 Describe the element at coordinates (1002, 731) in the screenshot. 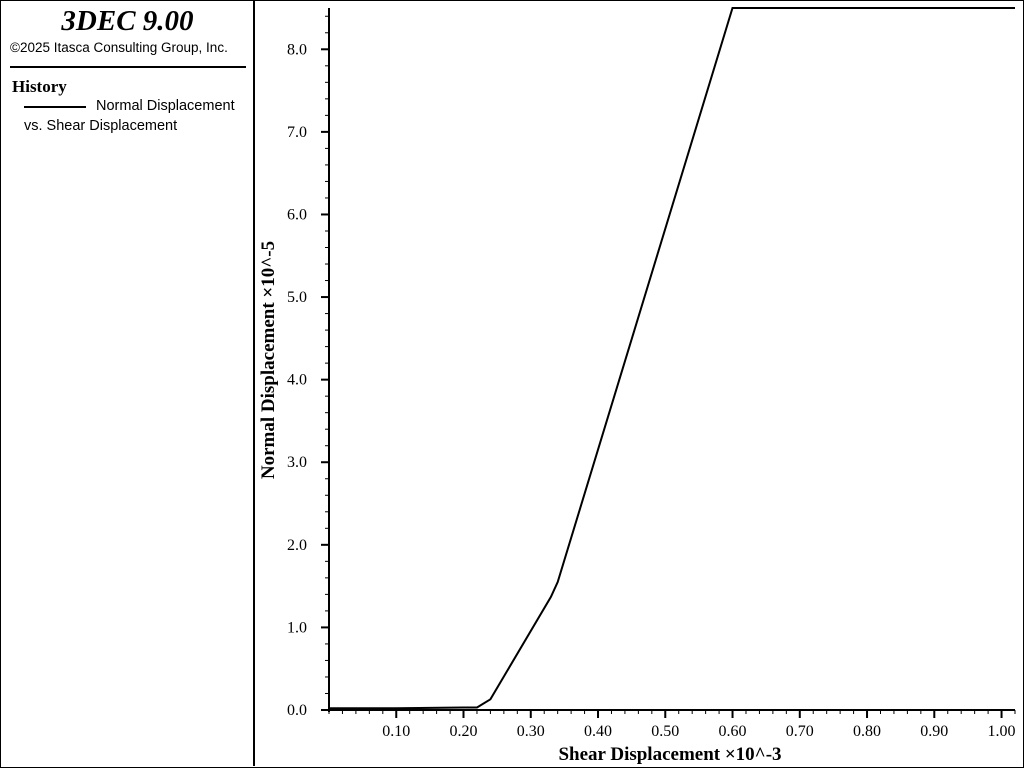

I see `x-tick-label: 1.00` at that location.